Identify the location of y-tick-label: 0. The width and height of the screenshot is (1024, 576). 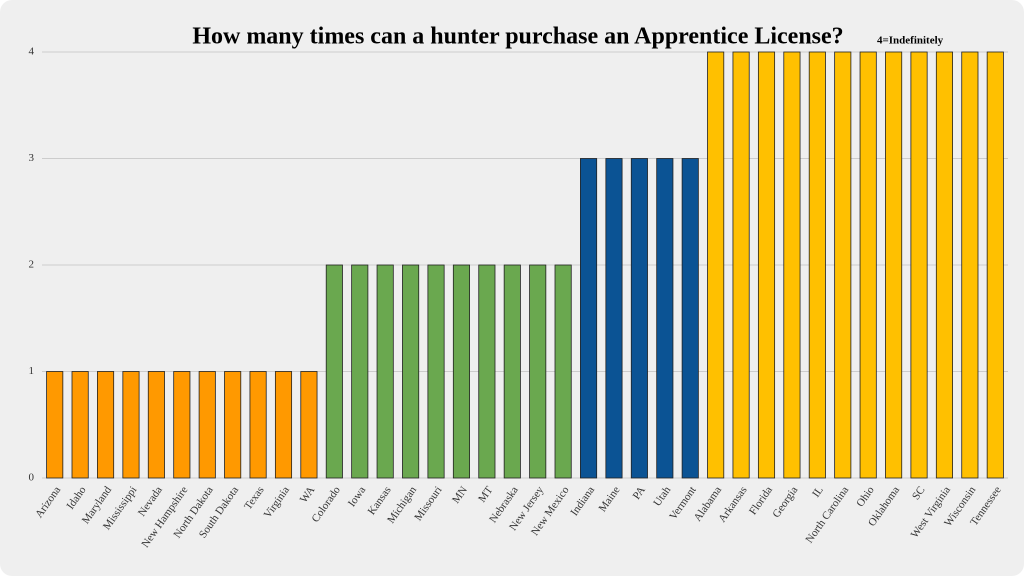
(32, 478).